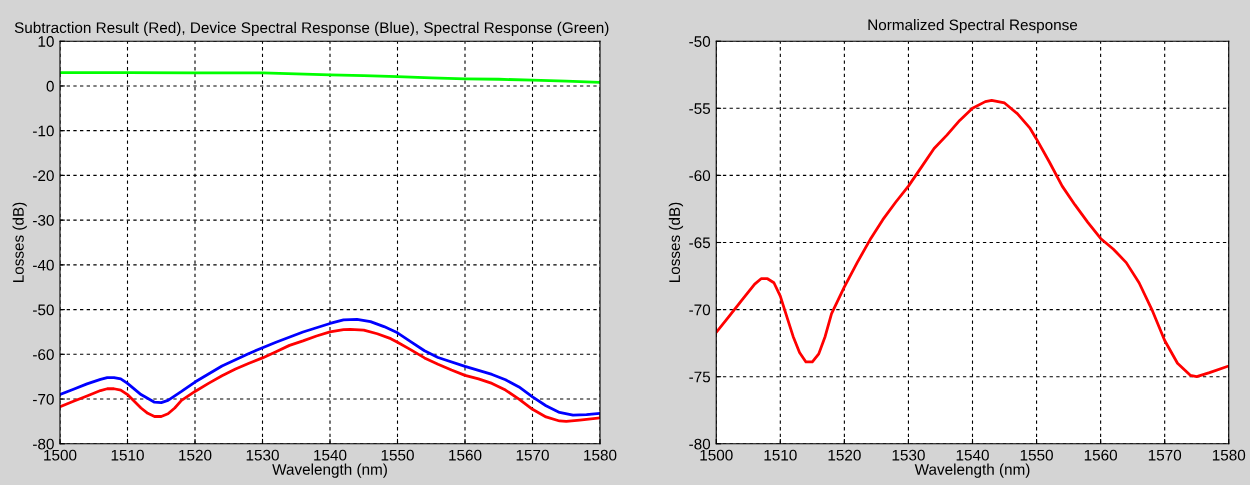 The width and height of the screenshot is (1250, 485). Describe the element at coordinates (43, 131) in the screenshot. I see `y-tick-label: -10` at that location.